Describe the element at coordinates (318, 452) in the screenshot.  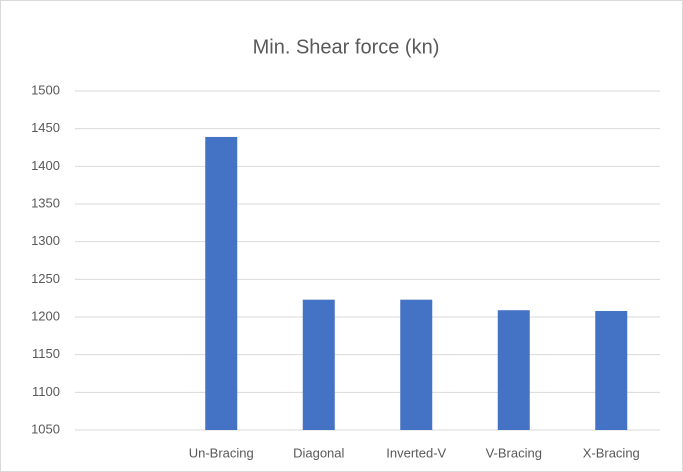
I see `x-tick-label: Diagonal` at that location.